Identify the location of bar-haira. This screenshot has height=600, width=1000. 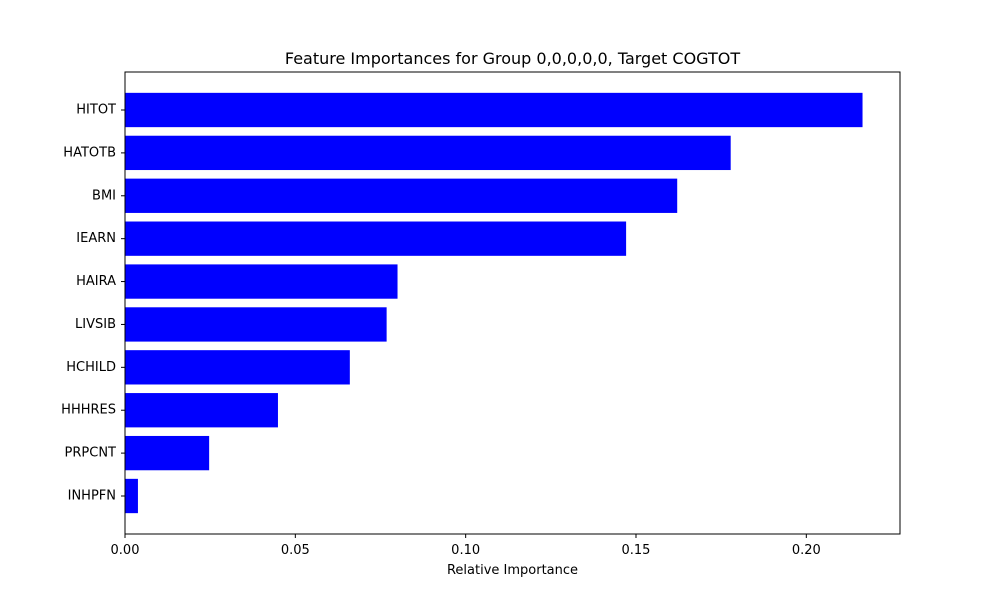
(261, 281).